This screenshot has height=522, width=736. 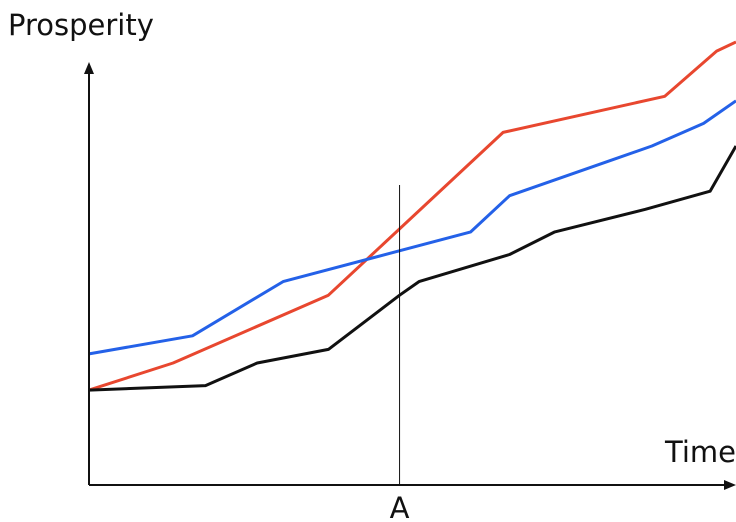 What do you see at coordinates (81, 25) in the screenshot?
I see `y-axis-label: Prosperity` at bounding box center [81, 25].